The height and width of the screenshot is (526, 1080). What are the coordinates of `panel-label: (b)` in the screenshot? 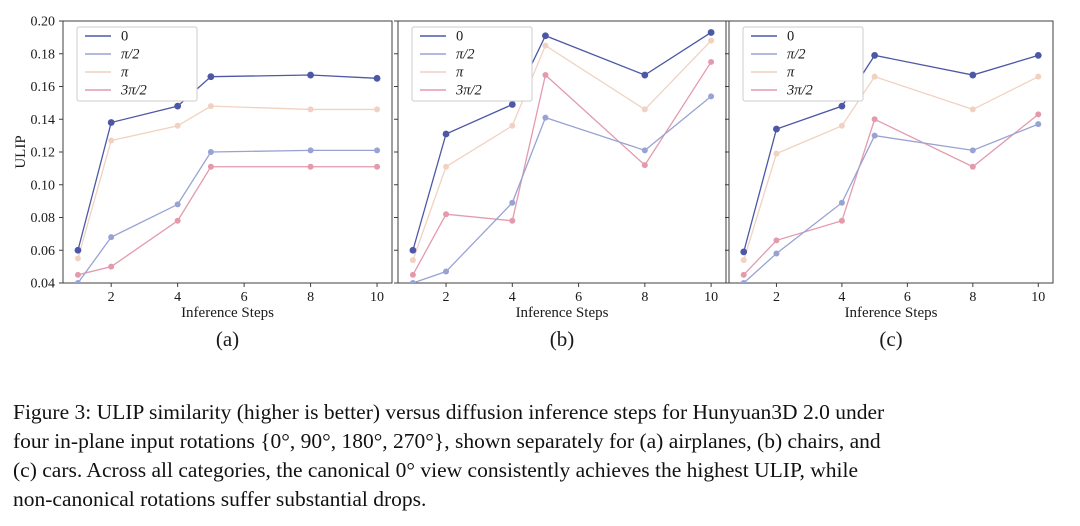 It's located at (562, 339).